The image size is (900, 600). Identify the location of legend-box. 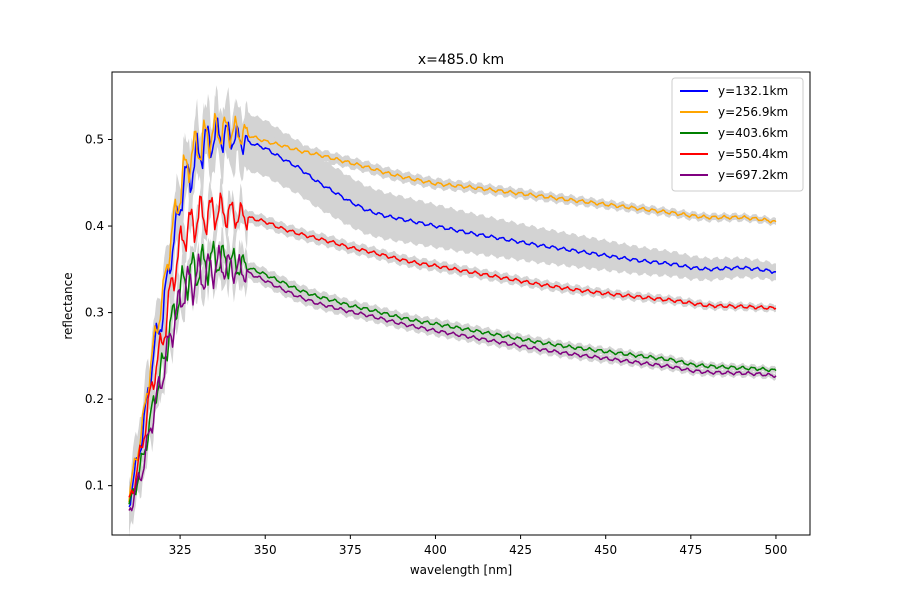
(737, 134).